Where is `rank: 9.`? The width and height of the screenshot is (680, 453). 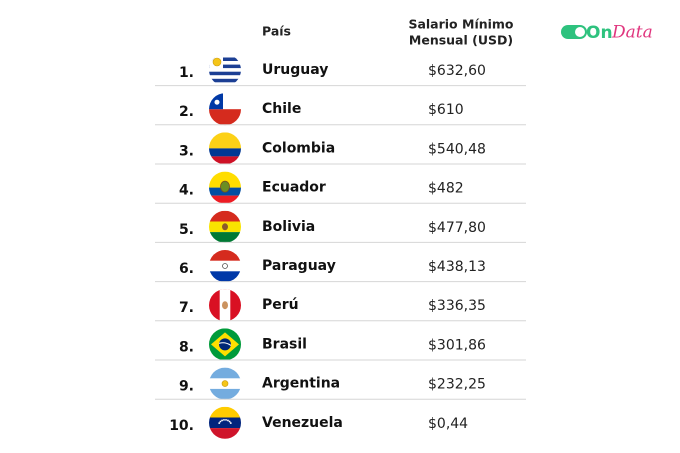
rank: 9. is located at coordinates (186, 387).